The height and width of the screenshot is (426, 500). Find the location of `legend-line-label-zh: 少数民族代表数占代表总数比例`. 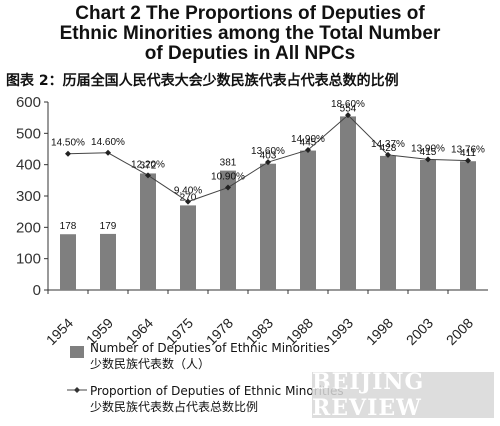

legend-line-label-zh: 少数民族代表数占代表总数比例 is located at coordinates (174, 407).